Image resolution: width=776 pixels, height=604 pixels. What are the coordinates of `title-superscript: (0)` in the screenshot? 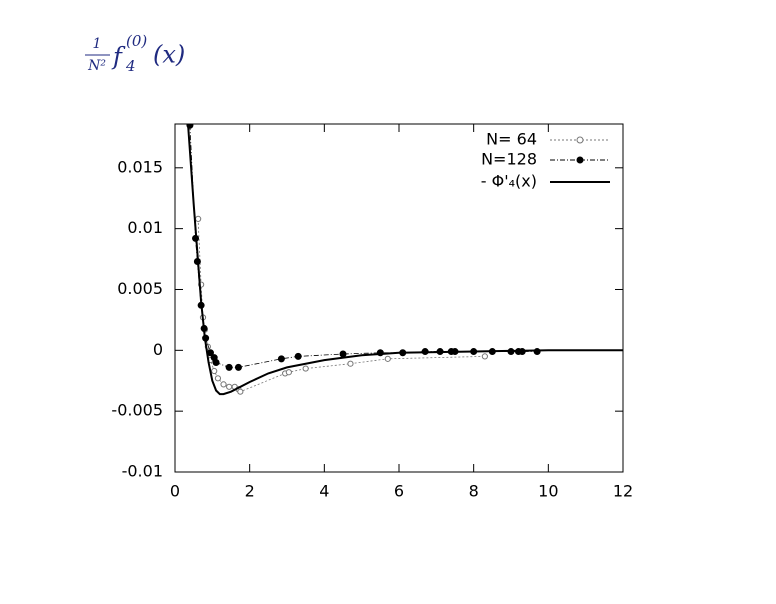 It's located at (136, 41).